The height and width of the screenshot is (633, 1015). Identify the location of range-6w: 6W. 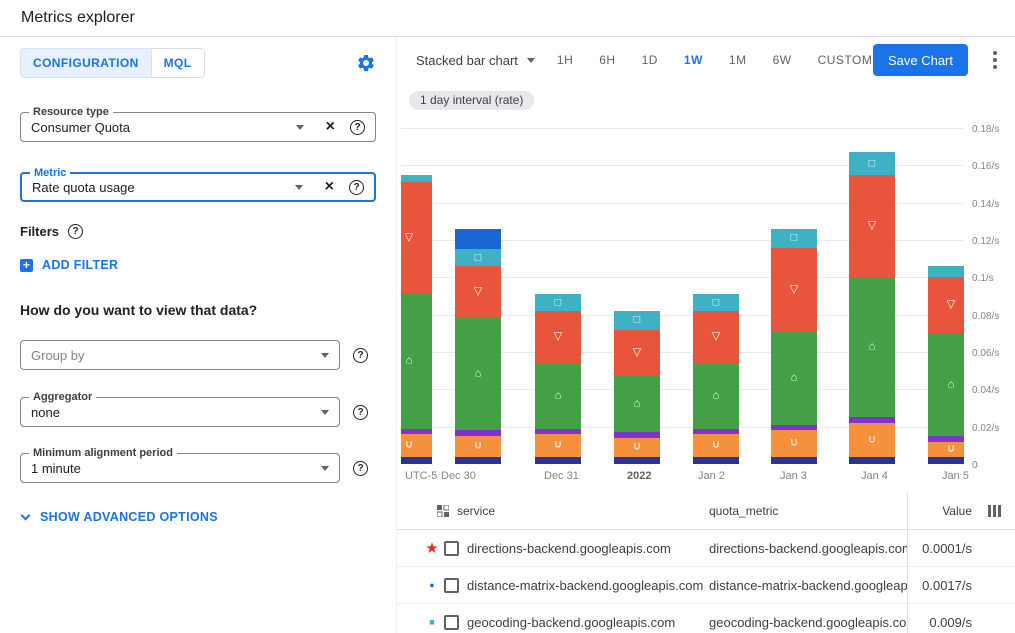
(782, 60).